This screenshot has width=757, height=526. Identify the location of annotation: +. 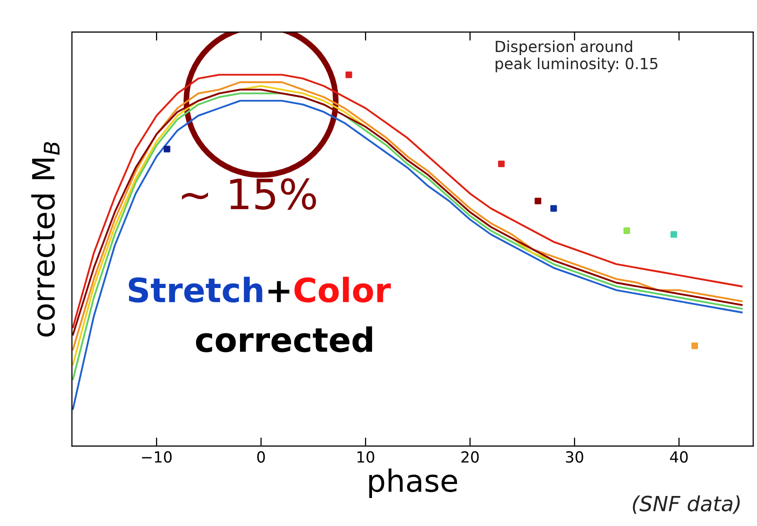
(279, 291).